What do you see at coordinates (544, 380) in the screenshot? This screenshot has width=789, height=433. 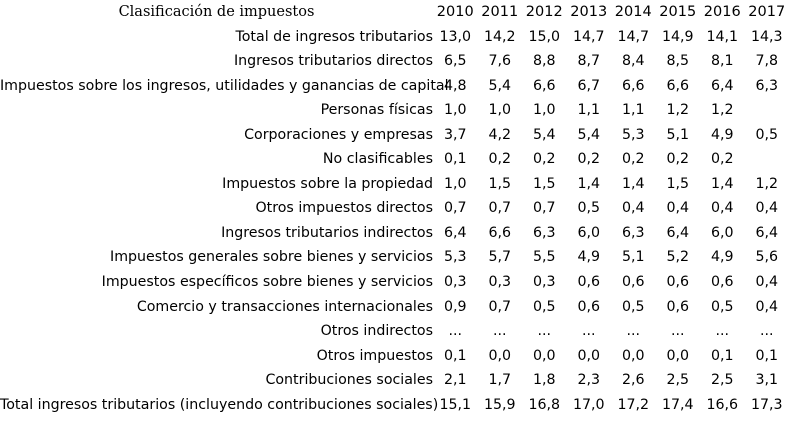 I see `cell-2012: 1,8` at bounding box center [544, 380].